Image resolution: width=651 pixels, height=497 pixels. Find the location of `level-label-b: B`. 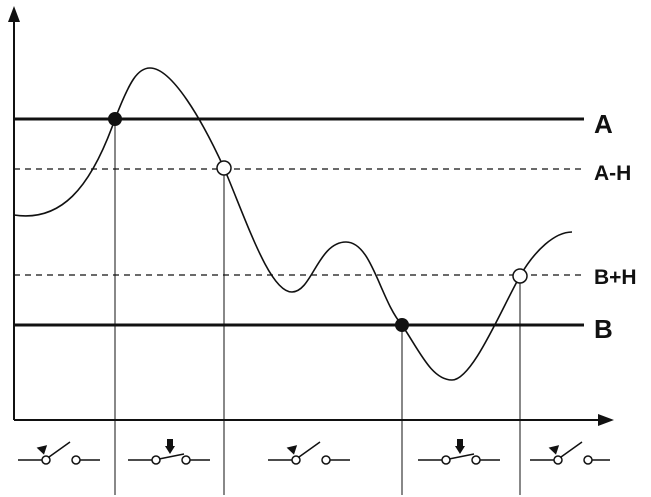

level-label-b: B is located at coordinates (603, 329).